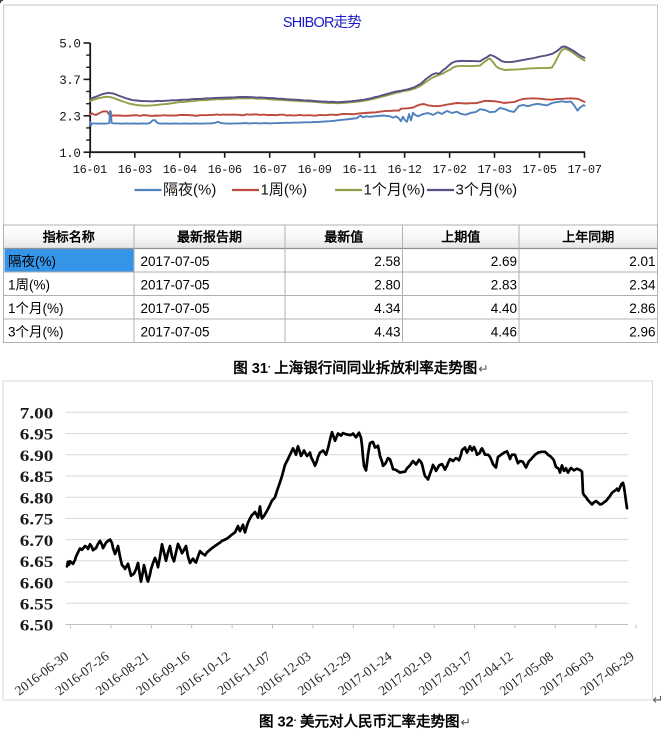  Describe the element at coordinates (270, 170) in the screenshot. I see `svg-text: 16-07` at that location.